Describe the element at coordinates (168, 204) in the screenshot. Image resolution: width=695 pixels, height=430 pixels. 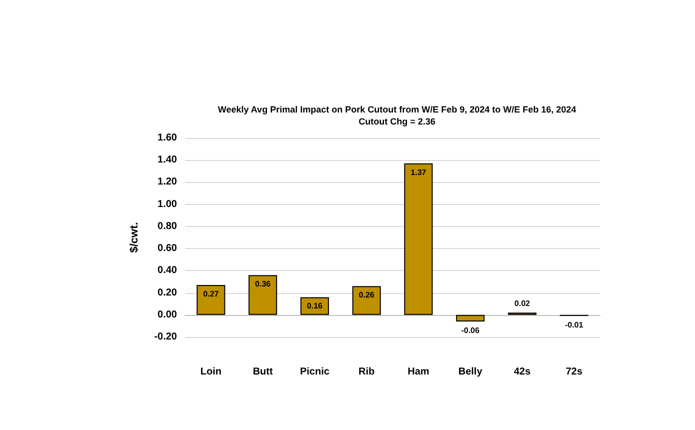
I see `y-tick-label: 1.00` at that location.